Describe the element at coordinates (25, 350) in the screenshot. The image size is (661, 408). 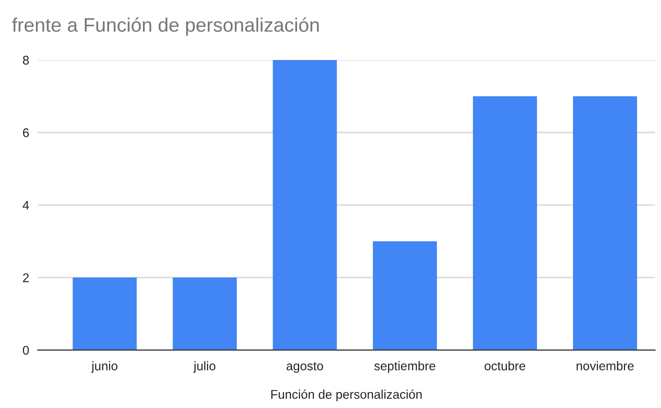
I see `y-tick-label: 0` at that location.